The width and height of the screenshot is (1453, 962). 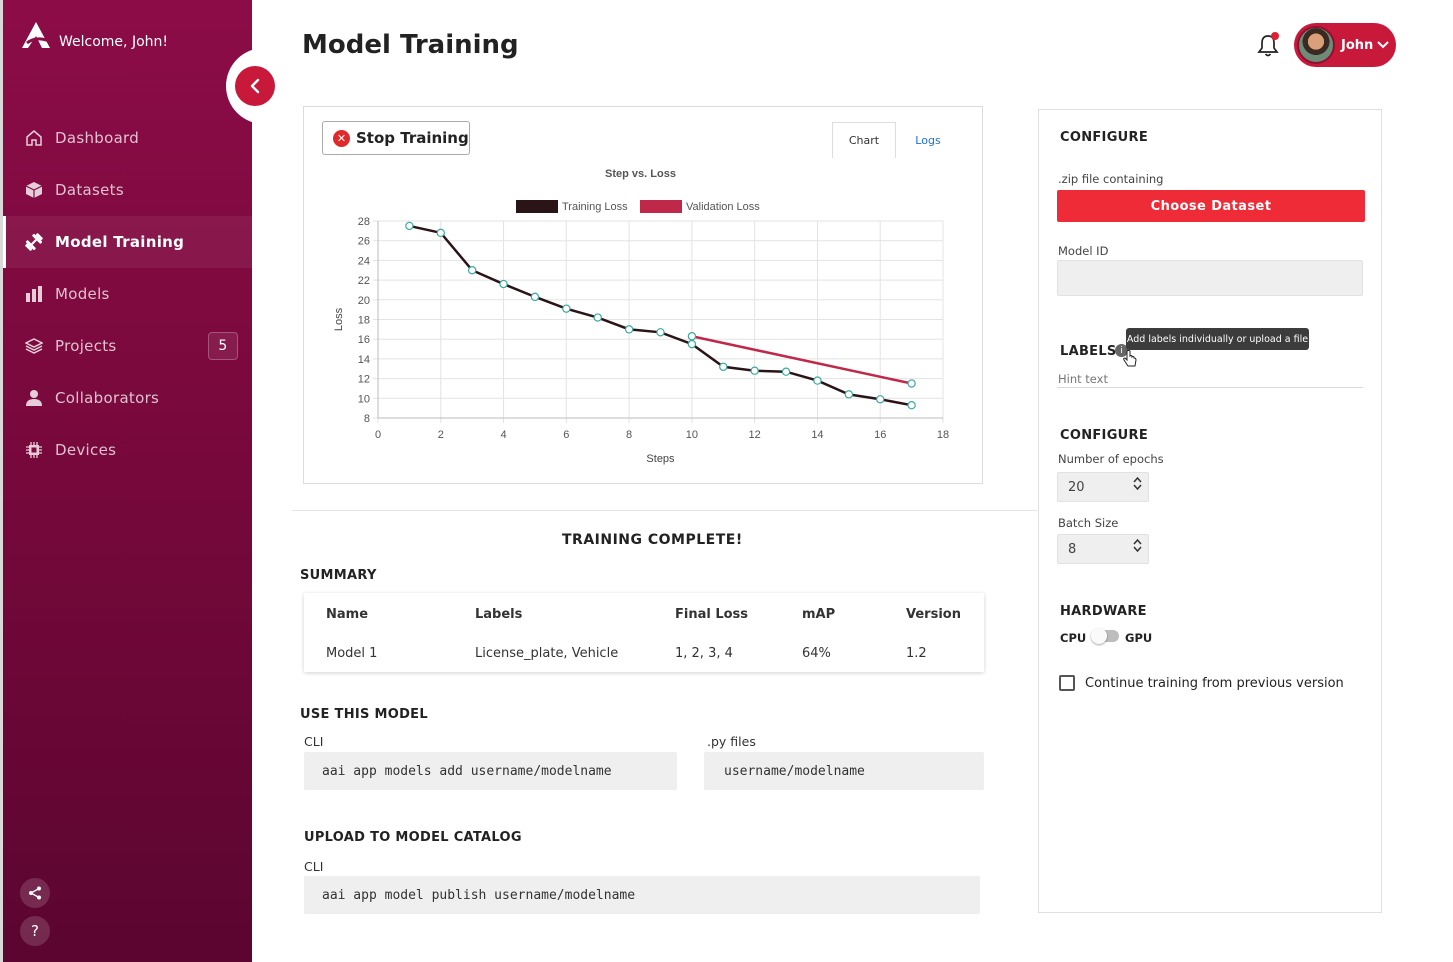 I want to click on brand: Welcome, John!, so click(x=94, y=35).